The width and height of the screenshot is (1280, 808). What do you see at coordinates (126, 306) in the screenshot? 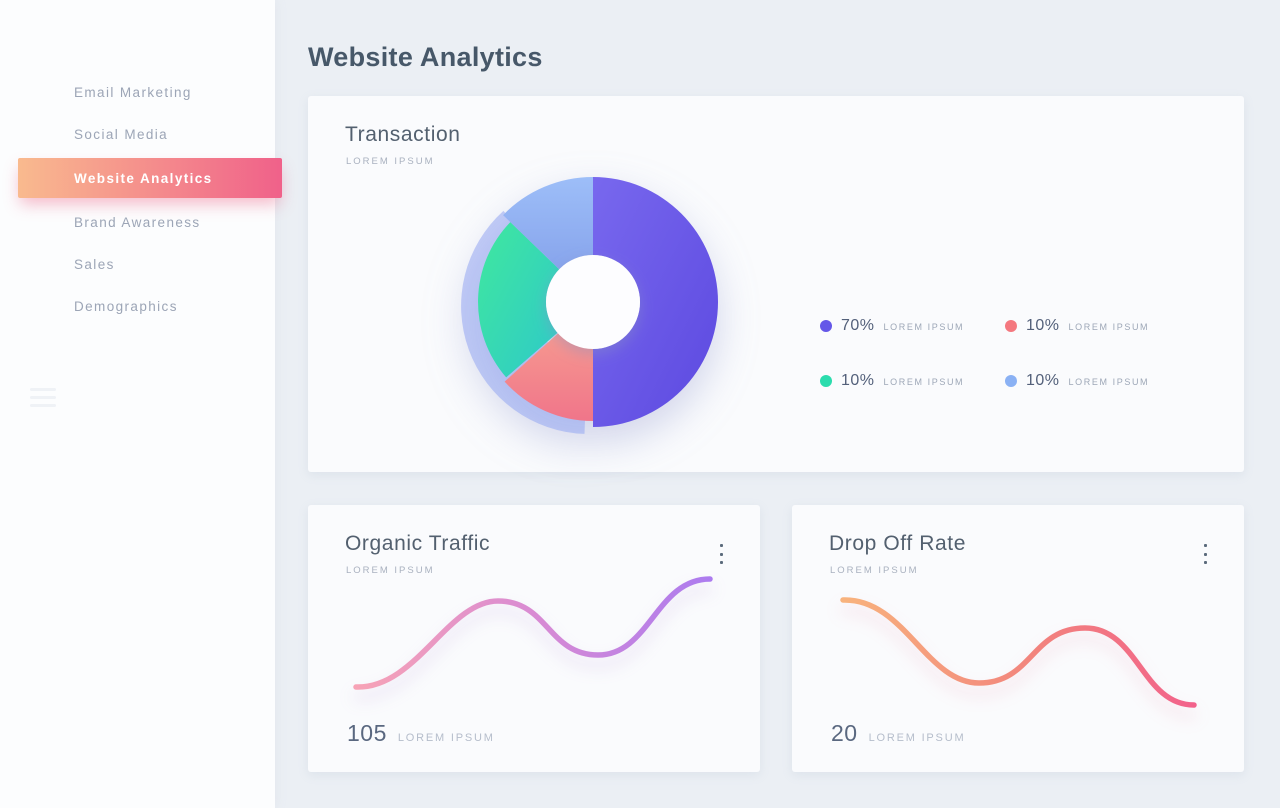
I see `sidebar-item-demographics: Demographics` at bounding box center [126, 306].